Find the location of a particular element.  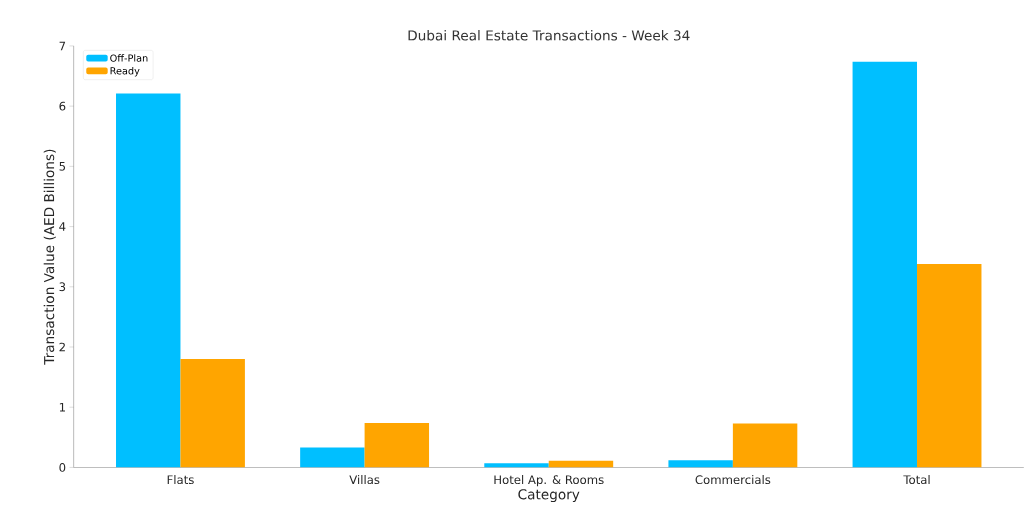

y-axis-title: Transaction Value (AED Billions) is located at coordinates (49, 257).